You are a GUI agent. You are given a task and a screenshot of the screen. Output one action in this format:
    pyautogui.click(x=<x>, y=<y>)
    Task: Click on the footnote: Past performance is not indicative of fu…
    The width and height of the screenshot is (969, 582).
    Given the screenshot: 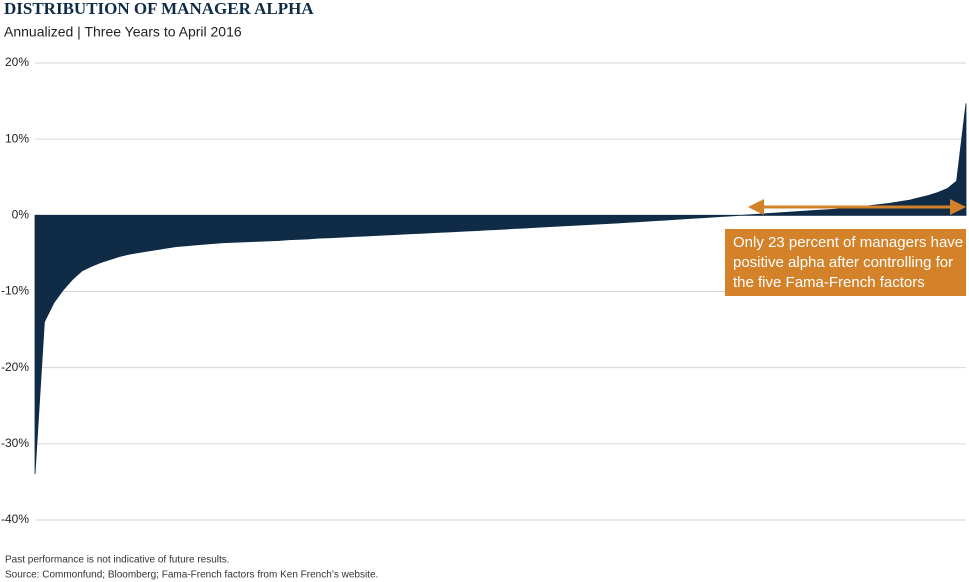 What is the action you would take?
    pyautogui.click(x=117, y=560)
    